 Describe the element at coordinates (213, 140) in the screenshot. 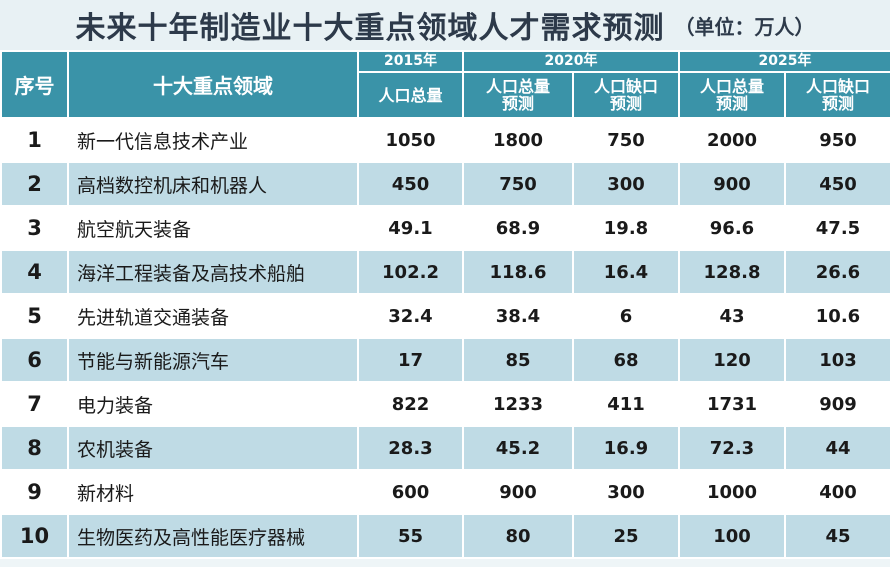

I see `cell-field: 新一代信息技术产业` at that location.